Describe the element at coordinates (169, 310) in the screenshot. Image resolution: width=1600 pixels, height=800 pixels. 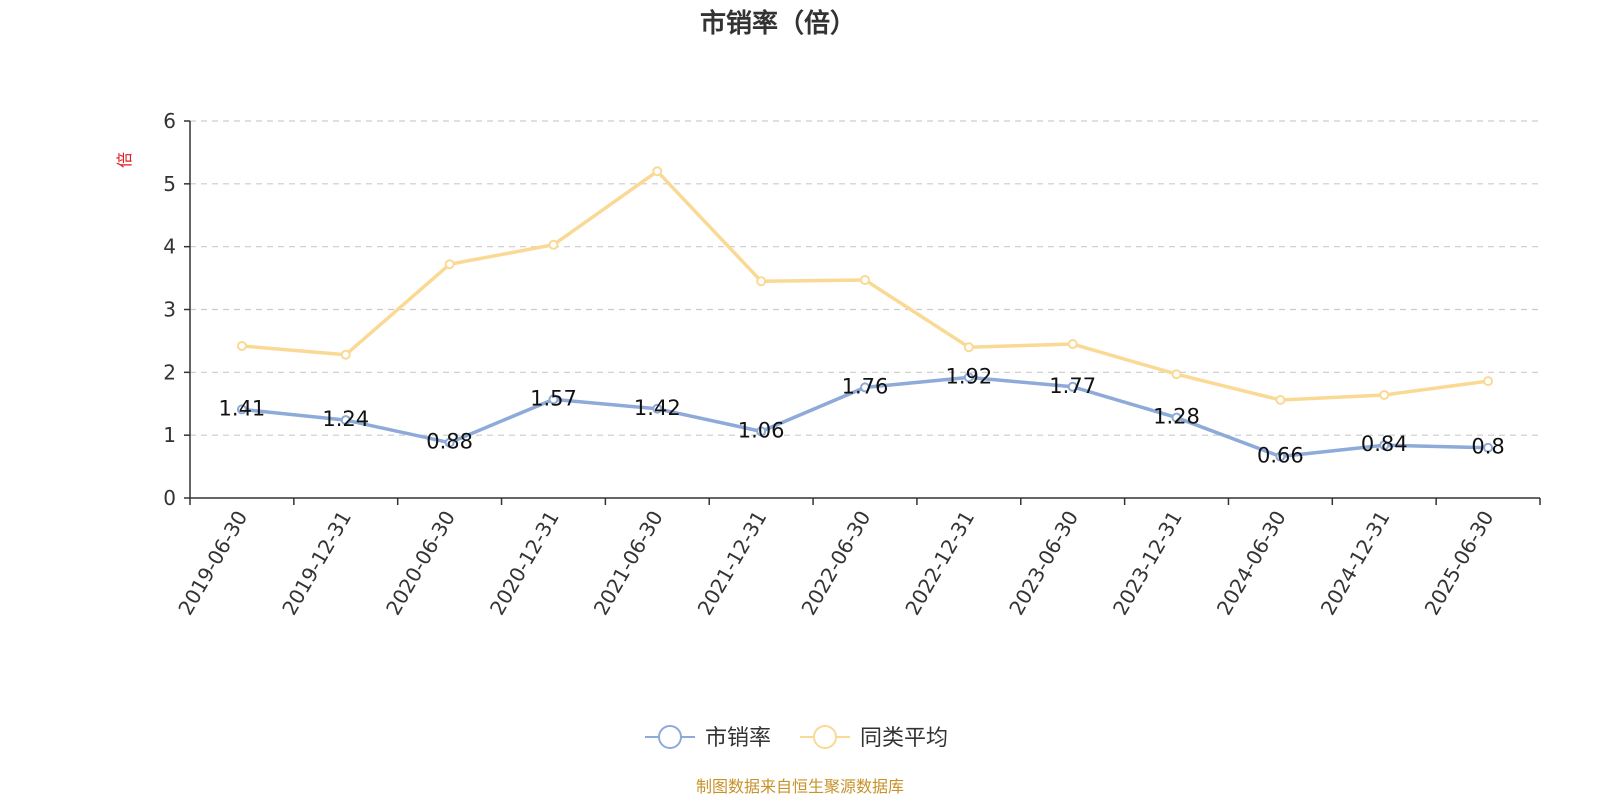
I see `y-tick-label: 3` at that location.